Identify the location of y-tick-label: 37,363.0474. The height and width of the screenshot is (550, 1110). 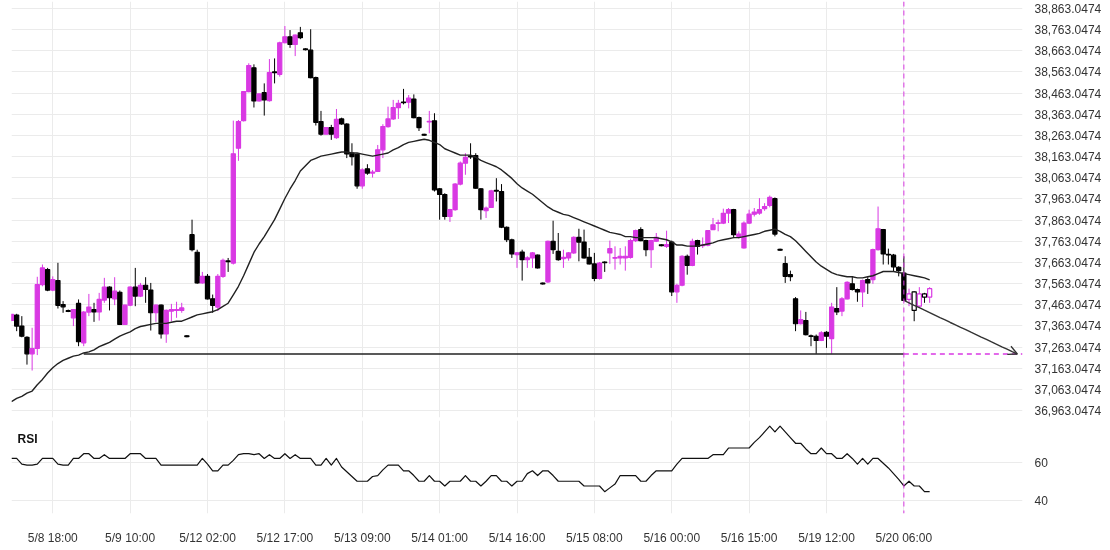
(1068, 326).